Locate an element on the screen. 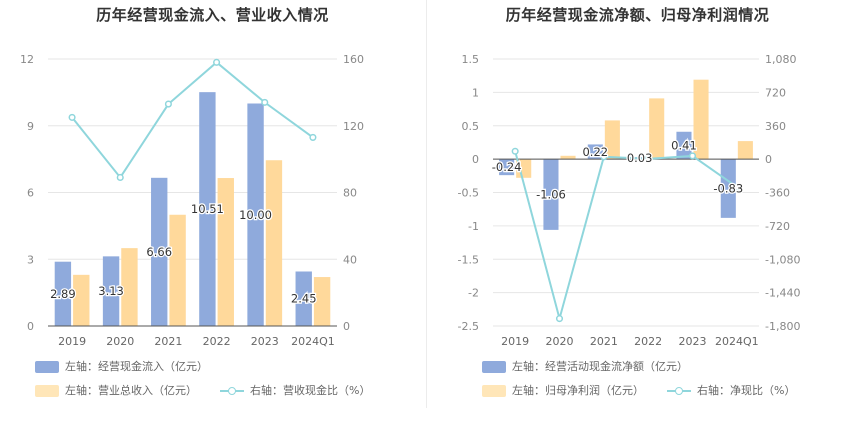  bar-data-label: -1.06 is located at coordinates (551, 195).